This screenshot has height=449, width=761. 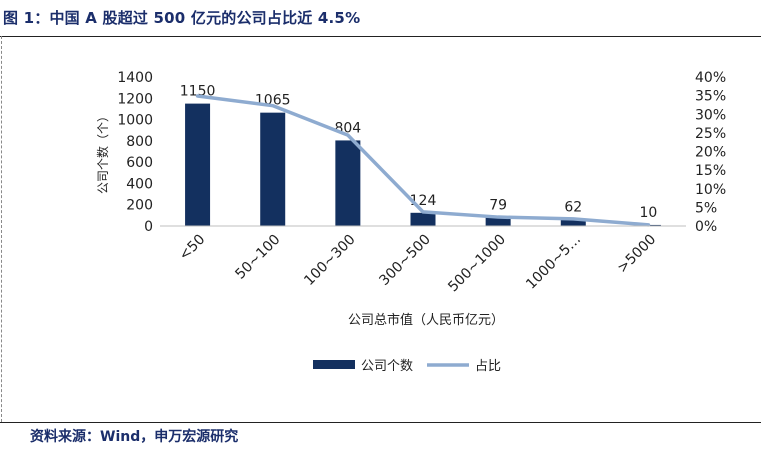 I want to click on legend-line-label: 占比, so click(x=488, y=366).